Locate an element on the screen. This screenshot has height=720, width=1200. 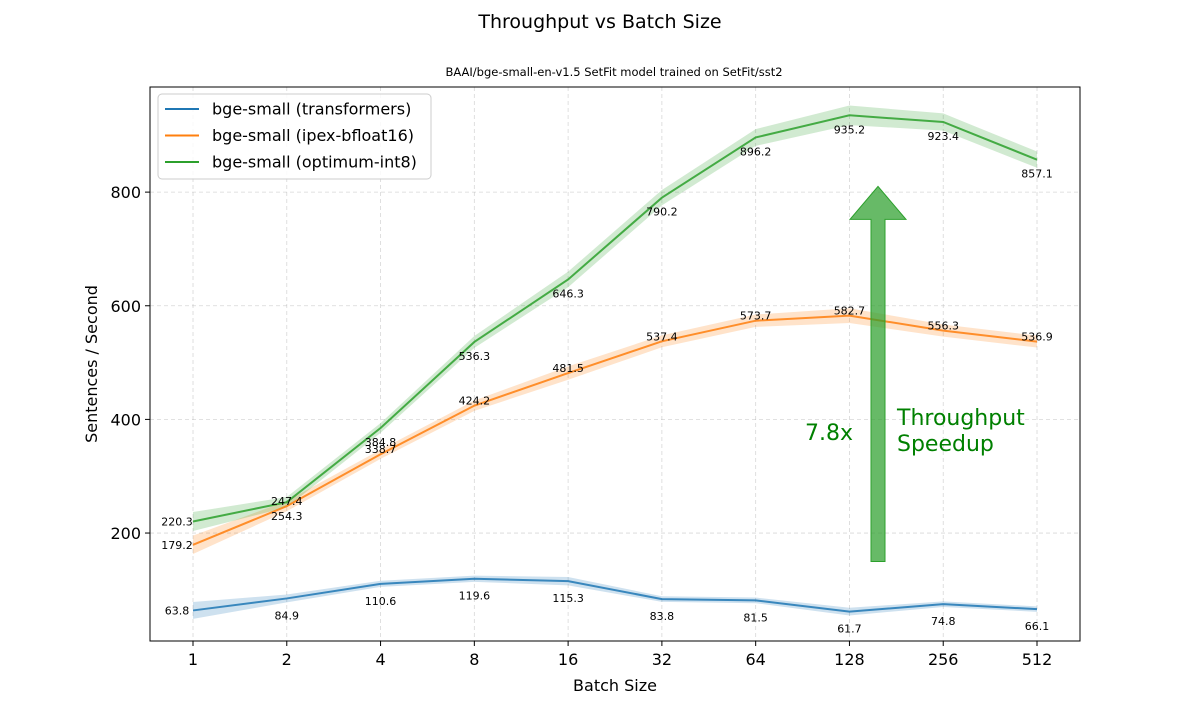
y-tick-label: 600 is located at coordinates (125, 306).